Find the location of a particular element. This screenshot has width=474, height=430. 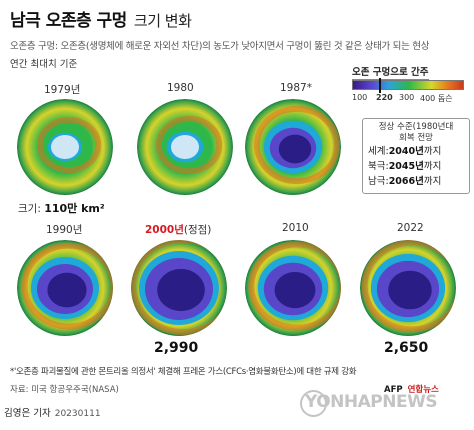

legend-title: 오존 구멍으로 간주 is located at coordinates (390, 72).